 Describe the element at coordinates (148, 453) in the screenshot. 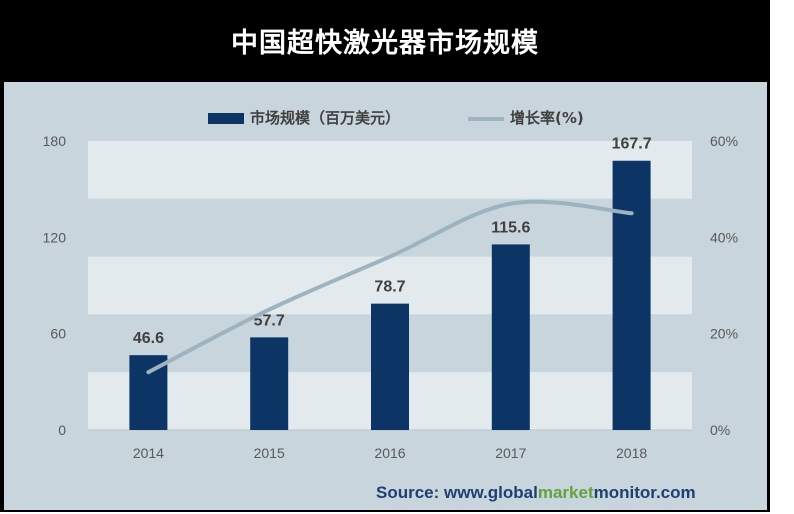

I see `x-tick-label: 2014` at that location.